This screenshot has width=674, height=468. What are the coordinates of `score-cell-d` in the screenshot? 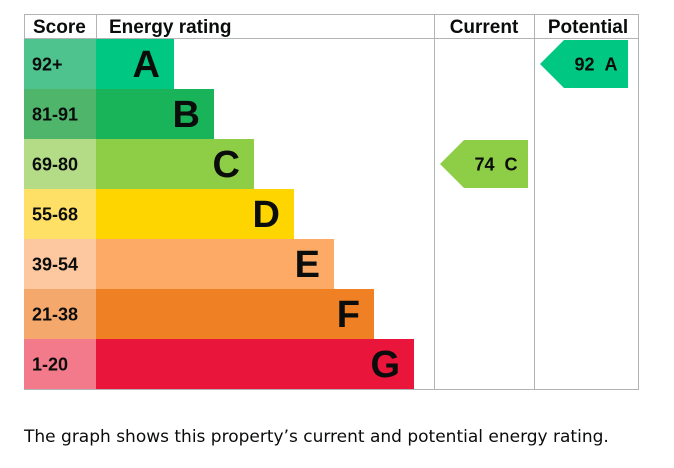 It's located at (60, 214).